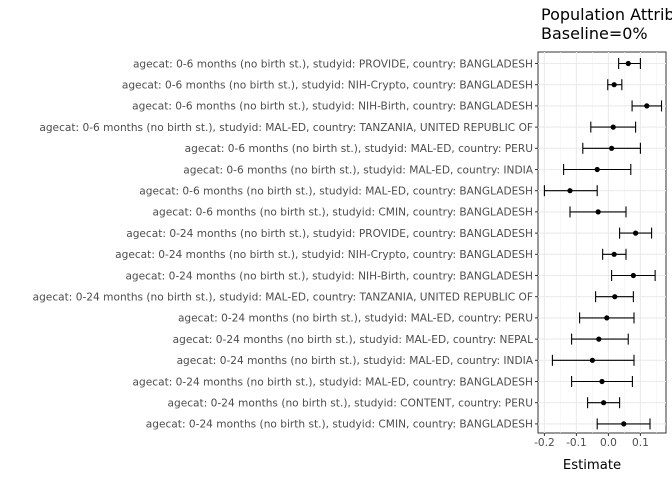  What do you see at coordinates (592, 465) in the screenshot?
I see `x-axis-label: Estimate` at bounding box center [592, 465].